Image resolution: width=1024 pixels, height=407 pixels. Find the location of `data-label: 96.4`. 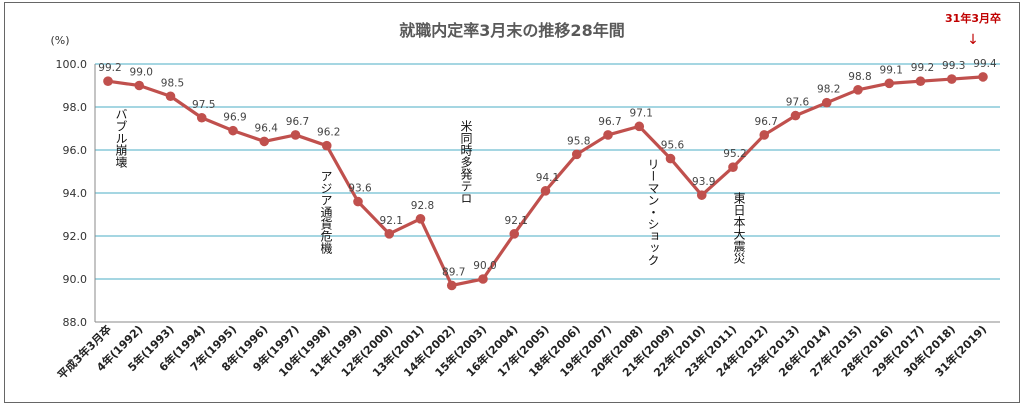

data-label: 96.4 is located at coordinates (267, 128).